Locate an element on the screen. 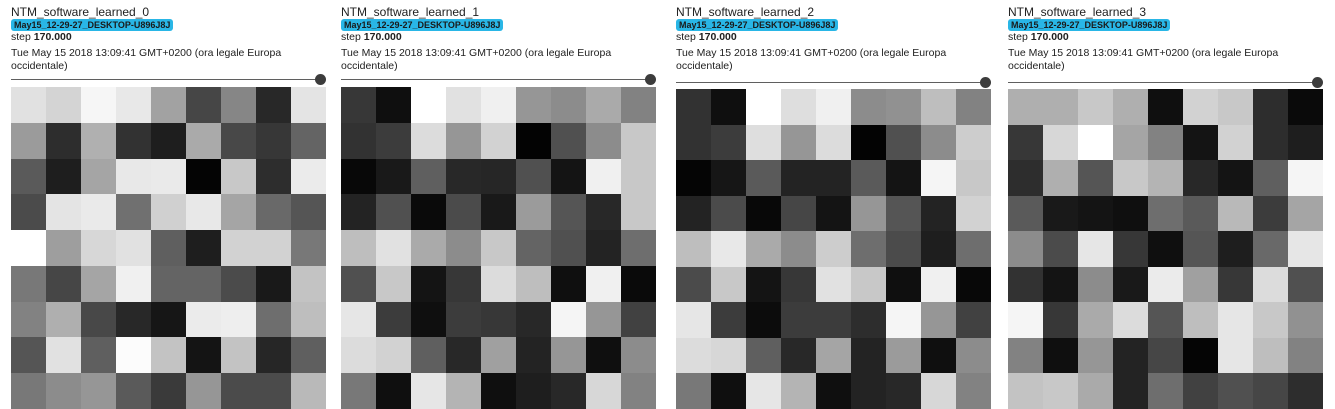  step-value: 170.000 is located at coordinates (717, 37).